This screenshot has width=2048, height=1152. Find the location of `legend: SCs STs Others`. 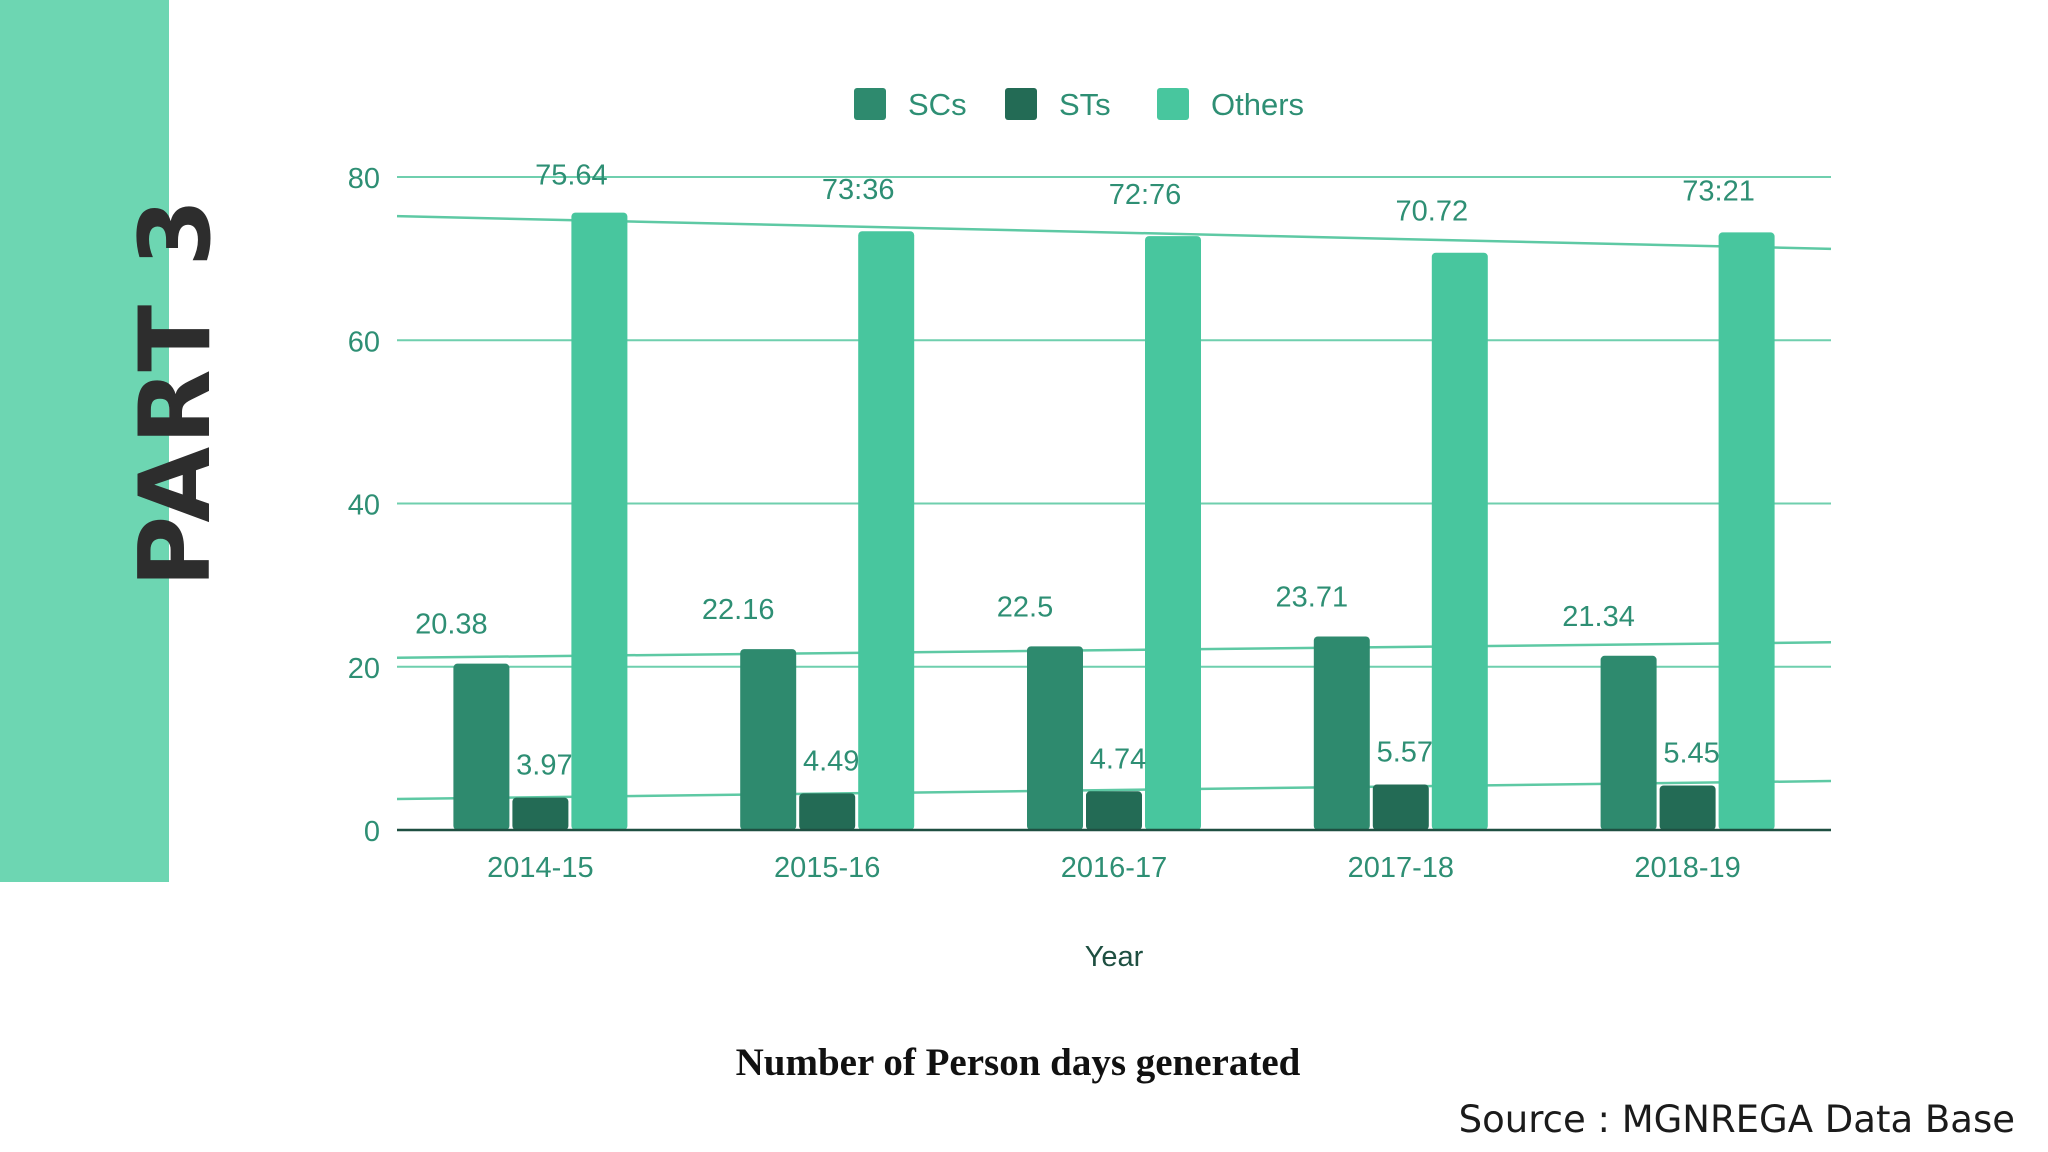

legend: SCs STs Others is located at coordinates (1079, 104).